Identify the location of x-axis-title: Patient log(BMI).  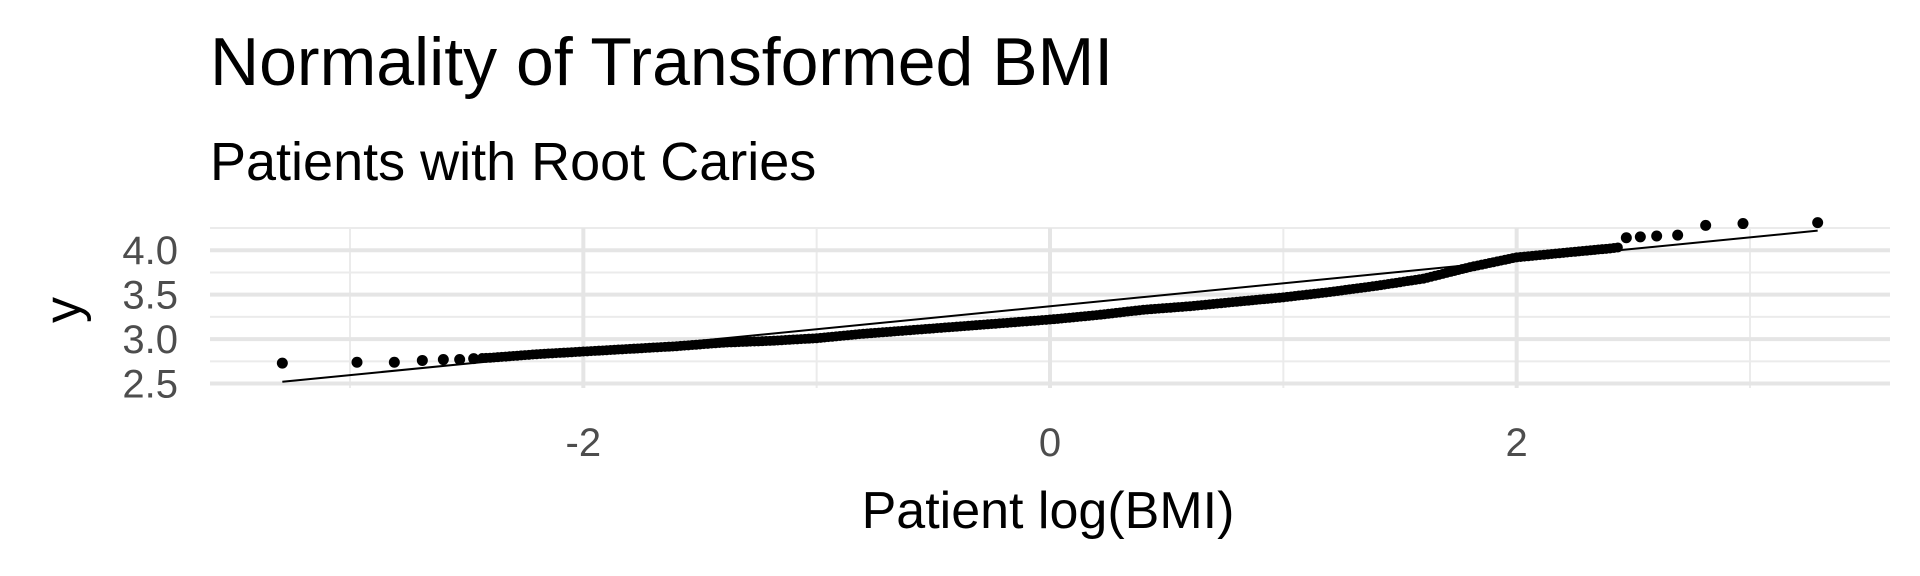
(1048, 511).